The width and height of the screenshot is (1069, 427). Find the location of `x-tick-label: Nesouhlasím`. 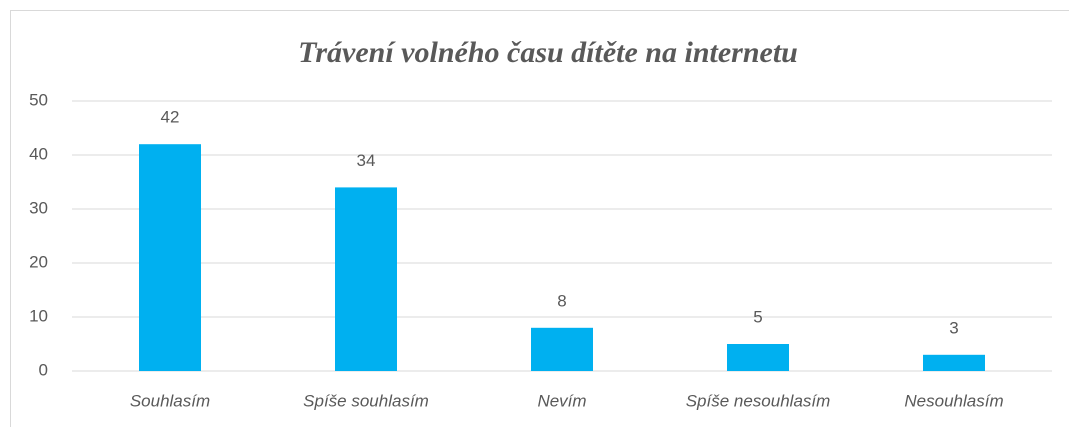

x-tick-label: Nesouhlasím is located at coordinates (953, 400).